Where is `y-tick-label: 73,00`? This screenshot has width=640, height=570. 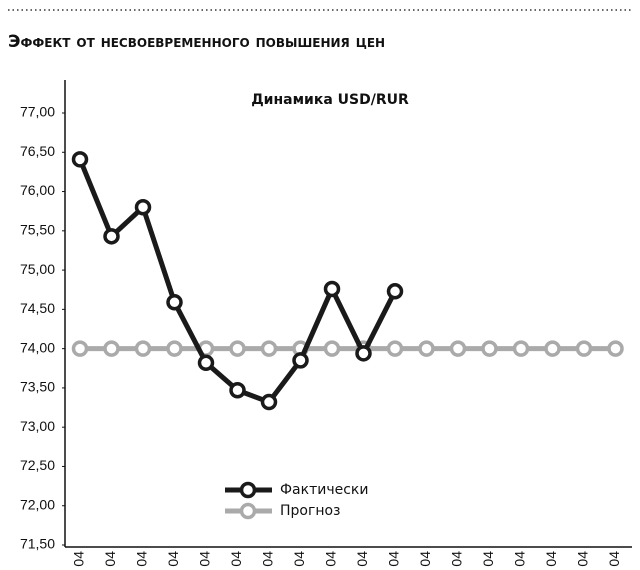
y-tick-label: 73,00 is located at coordinates (37, 426).